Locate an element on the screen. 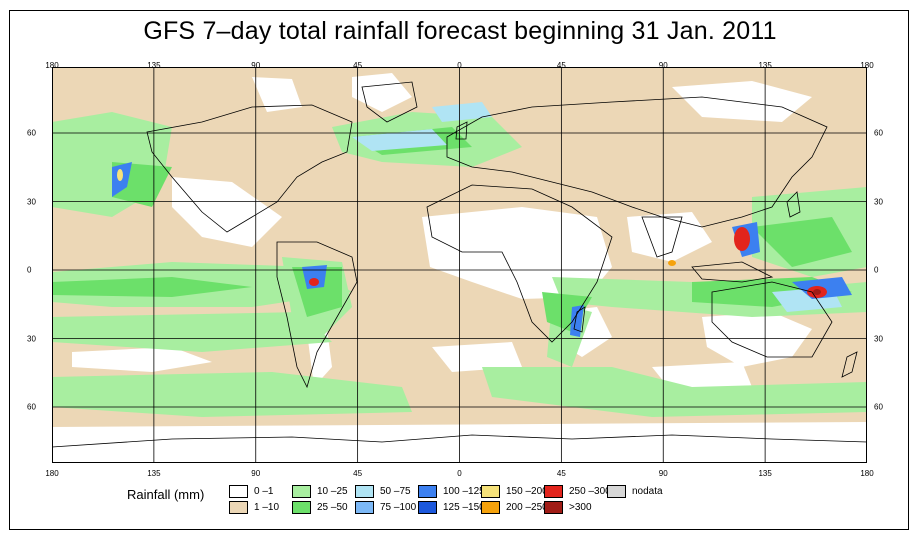  legend-title: Rainfall (mm) is located at coordinates (166, 494).